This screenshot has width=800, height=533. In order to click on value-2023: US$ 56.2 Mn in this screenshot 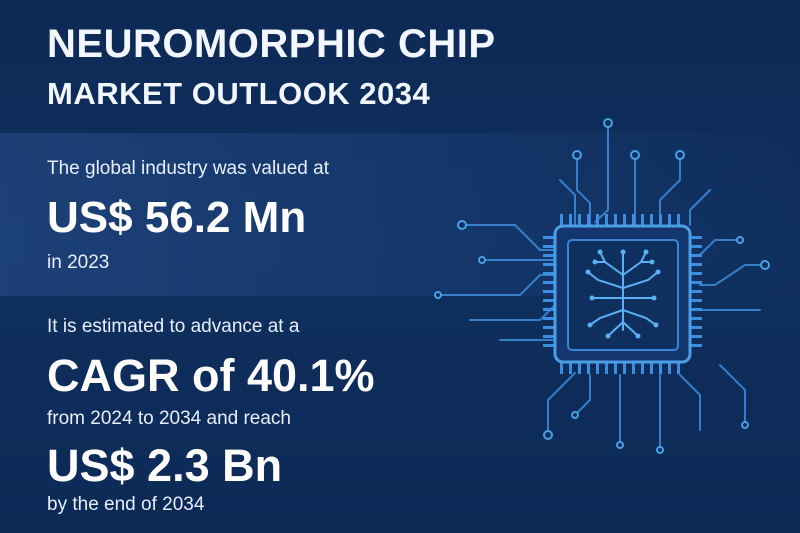, I will do `click(177, 217)`.